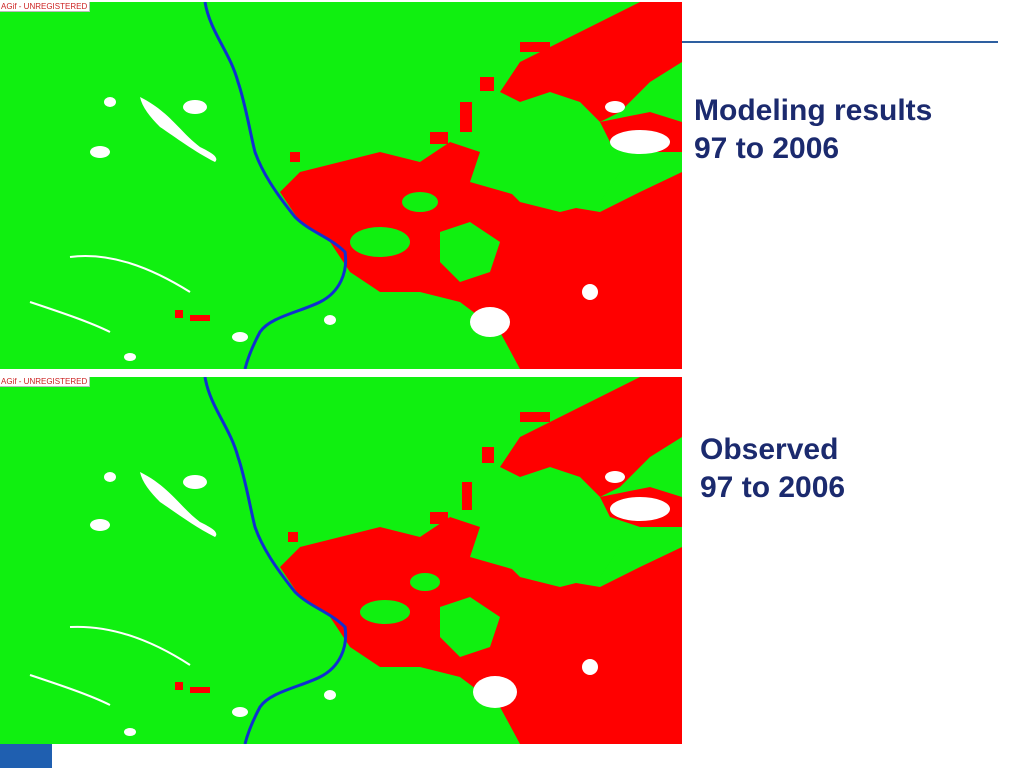  I want to click on corner-accent-block, so click(26, 756).